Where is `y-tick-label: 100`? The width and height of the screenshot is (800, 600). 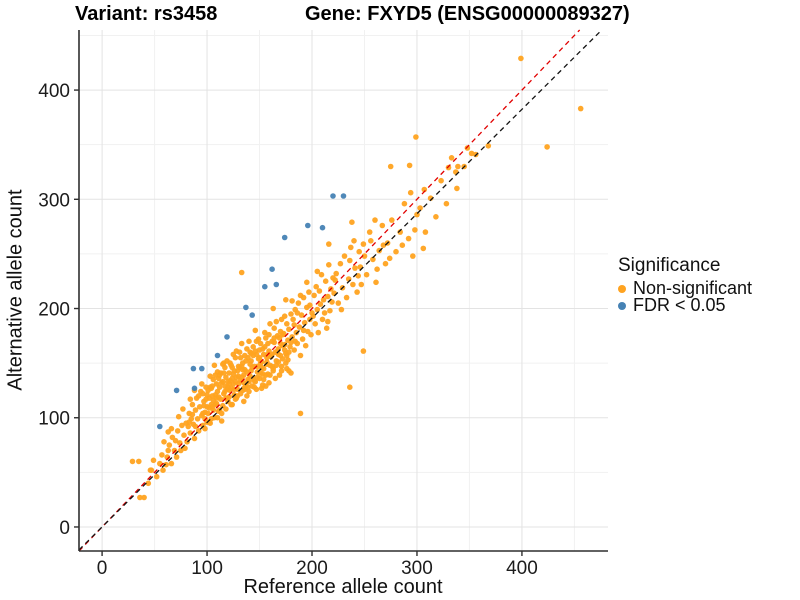 y-tick-label: 100 is located at coordinates (54, 419).